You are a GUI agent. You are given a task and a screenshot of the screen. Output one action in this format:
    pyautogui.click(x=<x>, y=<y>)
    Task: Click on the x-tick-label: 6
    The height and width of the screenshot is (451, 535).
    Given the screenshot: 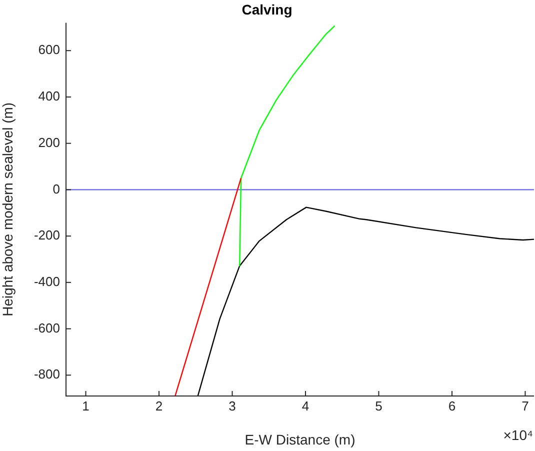 What is the action you would take?
    pyautogui.click(x=452, y=406)
    